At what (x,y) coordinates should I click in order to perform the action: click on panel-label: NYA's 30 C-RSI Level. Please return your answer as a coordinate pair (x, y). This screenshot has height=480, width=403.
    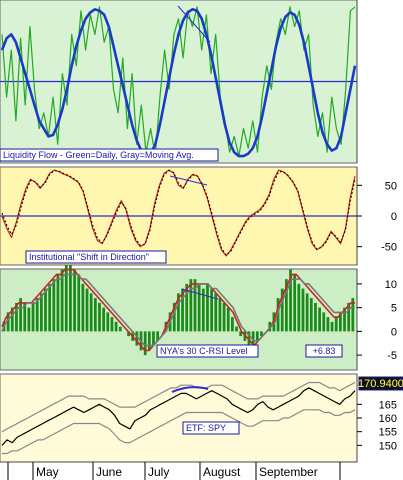
    Looking at the image, I should click on (204, 351).